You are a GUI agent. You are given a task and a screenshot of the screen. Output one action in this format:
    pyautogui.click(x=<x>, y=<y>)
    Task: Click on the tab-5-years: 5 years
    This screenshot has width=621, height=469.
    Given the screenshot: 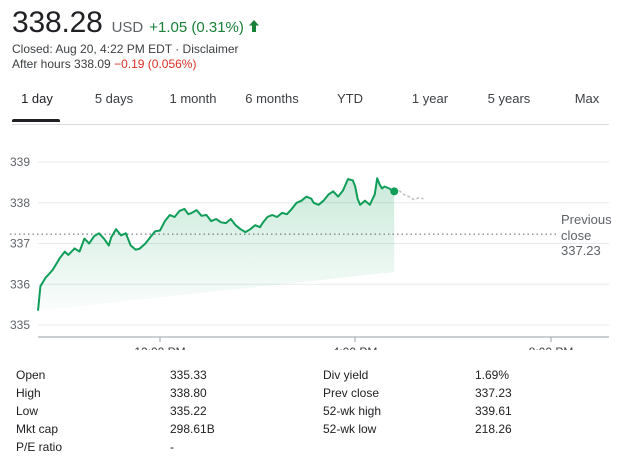 What is the action you would take?
    pyautogui.click(x=509, y=98)
    